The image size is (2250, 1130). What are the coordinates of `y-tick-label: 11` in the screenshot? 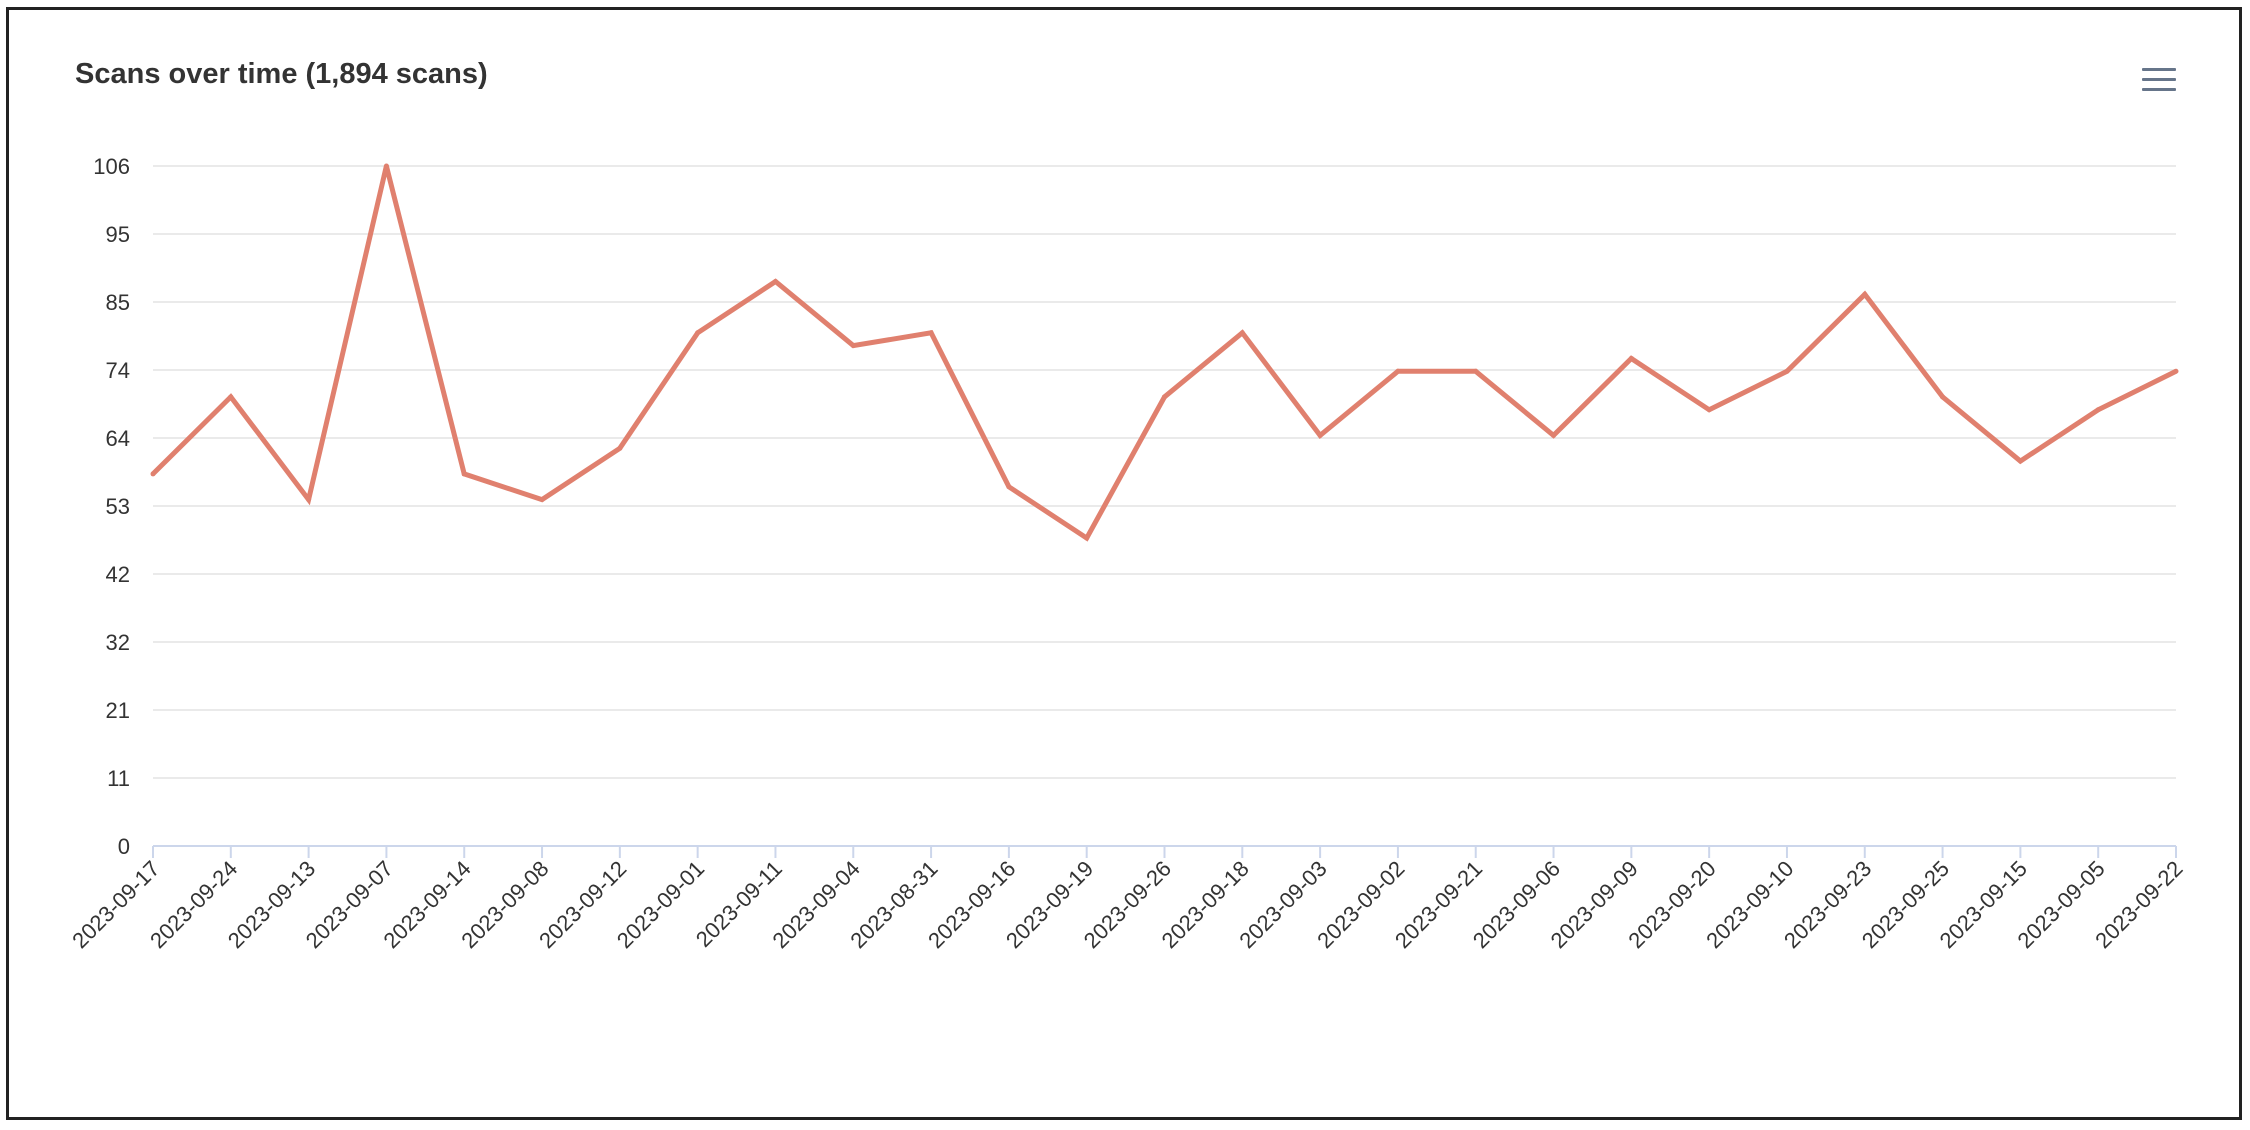 It's located at (118, 778).